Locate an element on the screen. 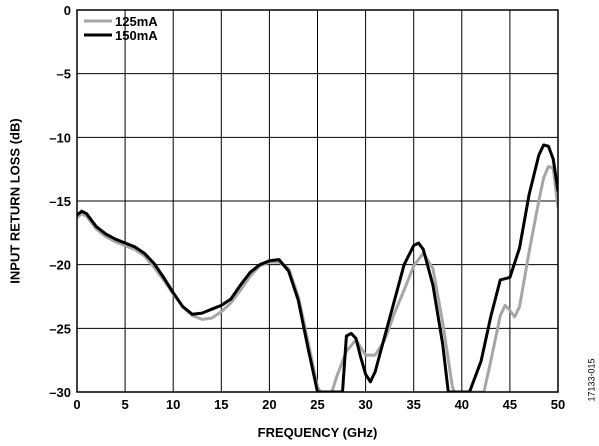 The height and width of the screenshot is (446, 599). y-tick-label: 0 is located at coordinates (67, 10).